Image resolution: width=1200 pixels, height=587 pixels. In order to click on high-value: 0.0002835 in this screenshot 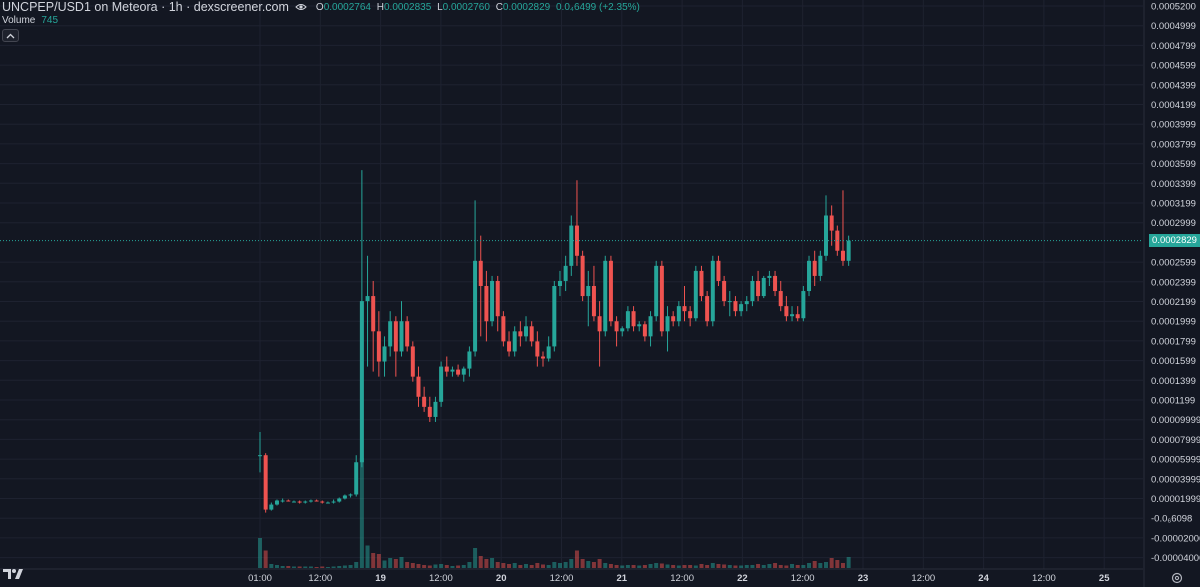, I will do `click(408, 7)`.